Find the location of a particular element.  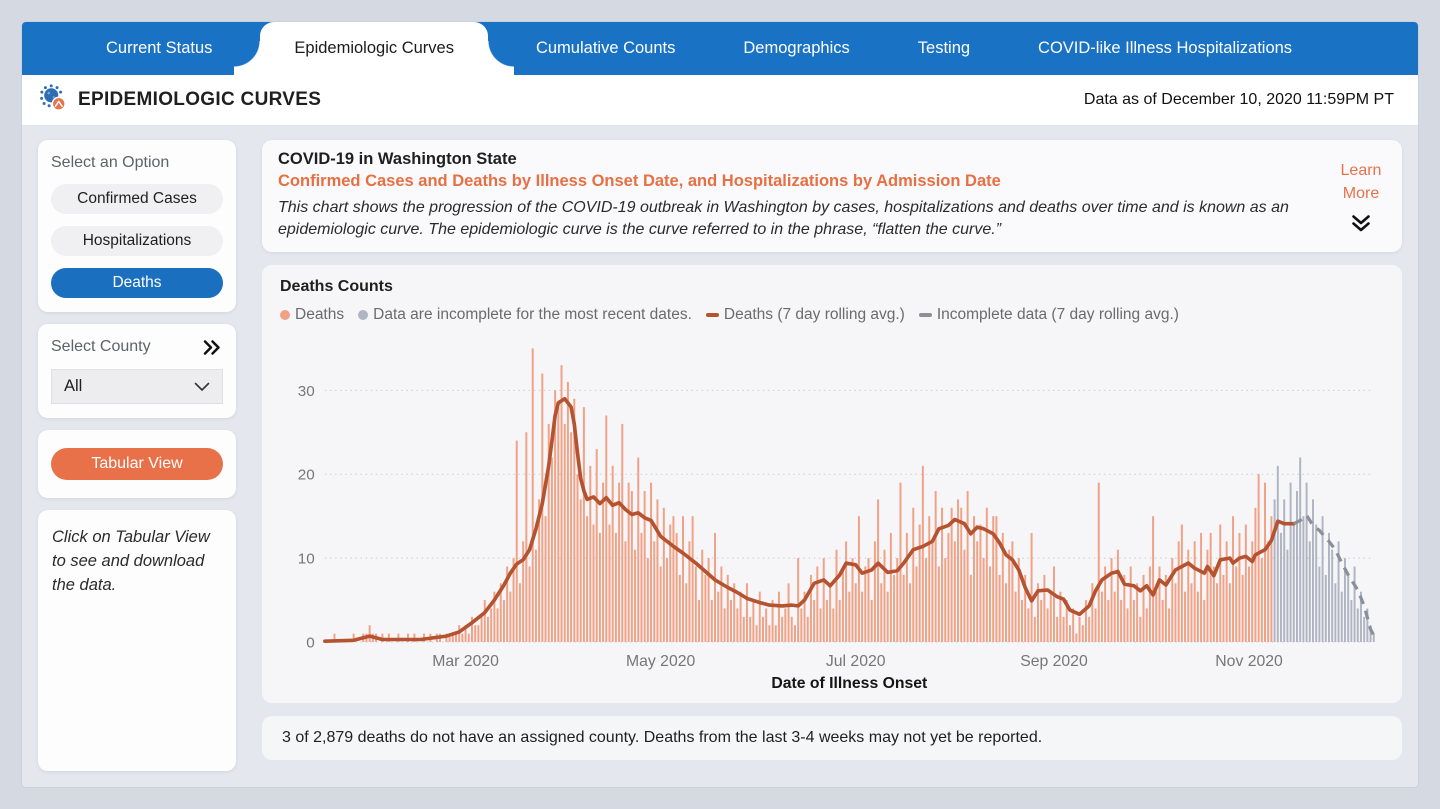

tab-testing: Testing is located at coordinates (944, 48).